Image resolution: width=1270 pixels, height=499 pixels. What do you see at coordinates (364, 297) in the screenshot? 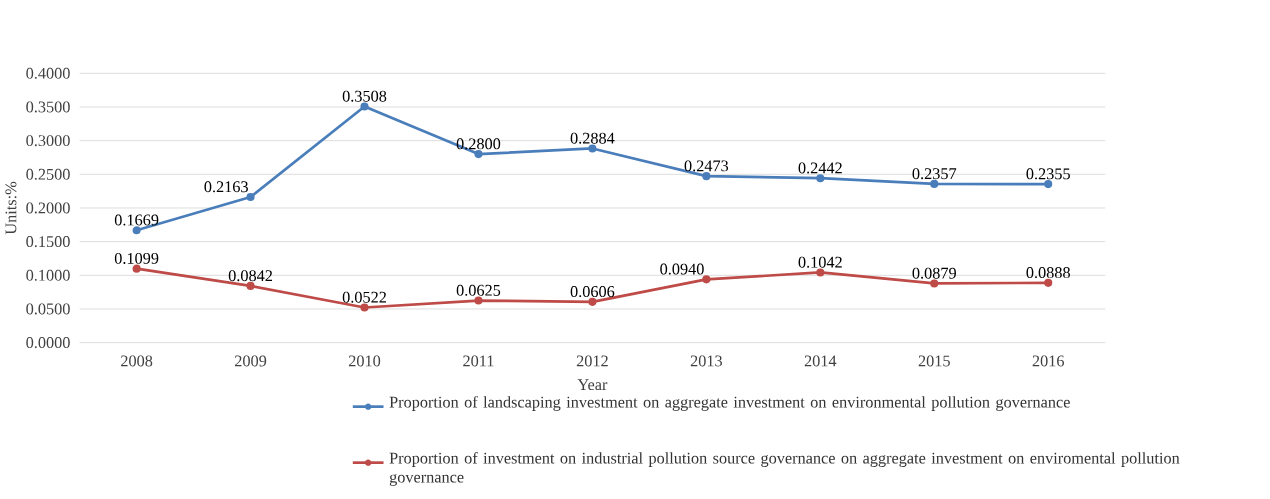
I see `data-label: 0.0522` at bounding box center [364, 297].